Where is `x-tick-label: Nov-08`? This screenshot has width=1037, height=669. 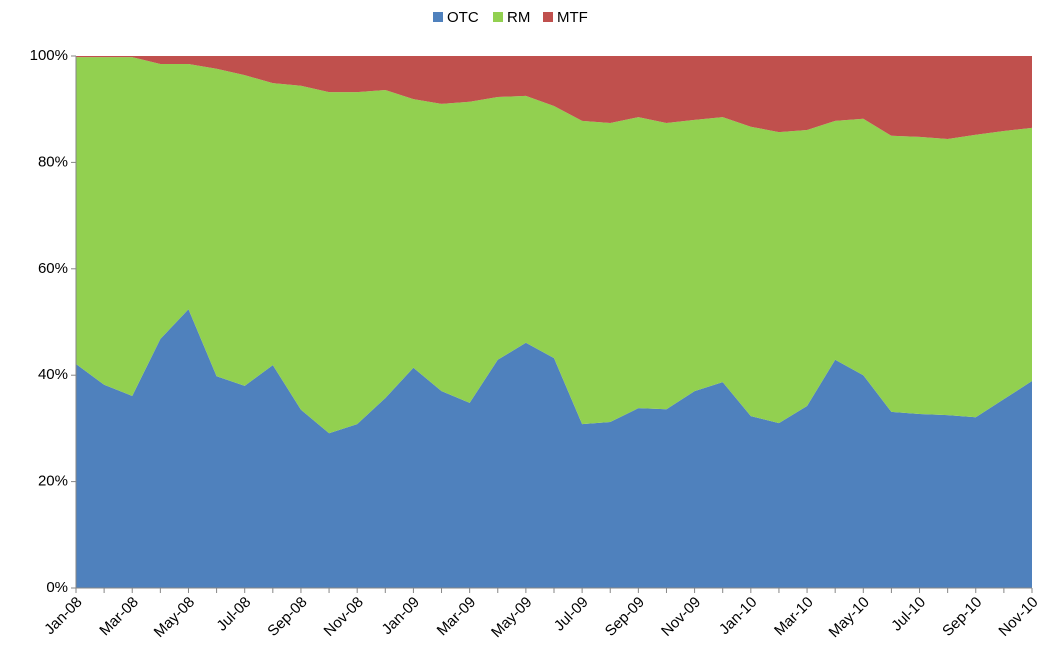 x-tick-label: Nov-08 is located at coordinates (344, 617).